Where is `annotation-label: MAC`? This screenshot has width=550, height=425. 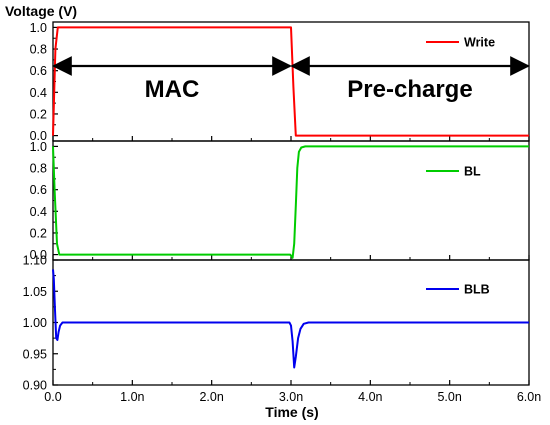
annotation-label: MAC is located at coordinates (172, 89).